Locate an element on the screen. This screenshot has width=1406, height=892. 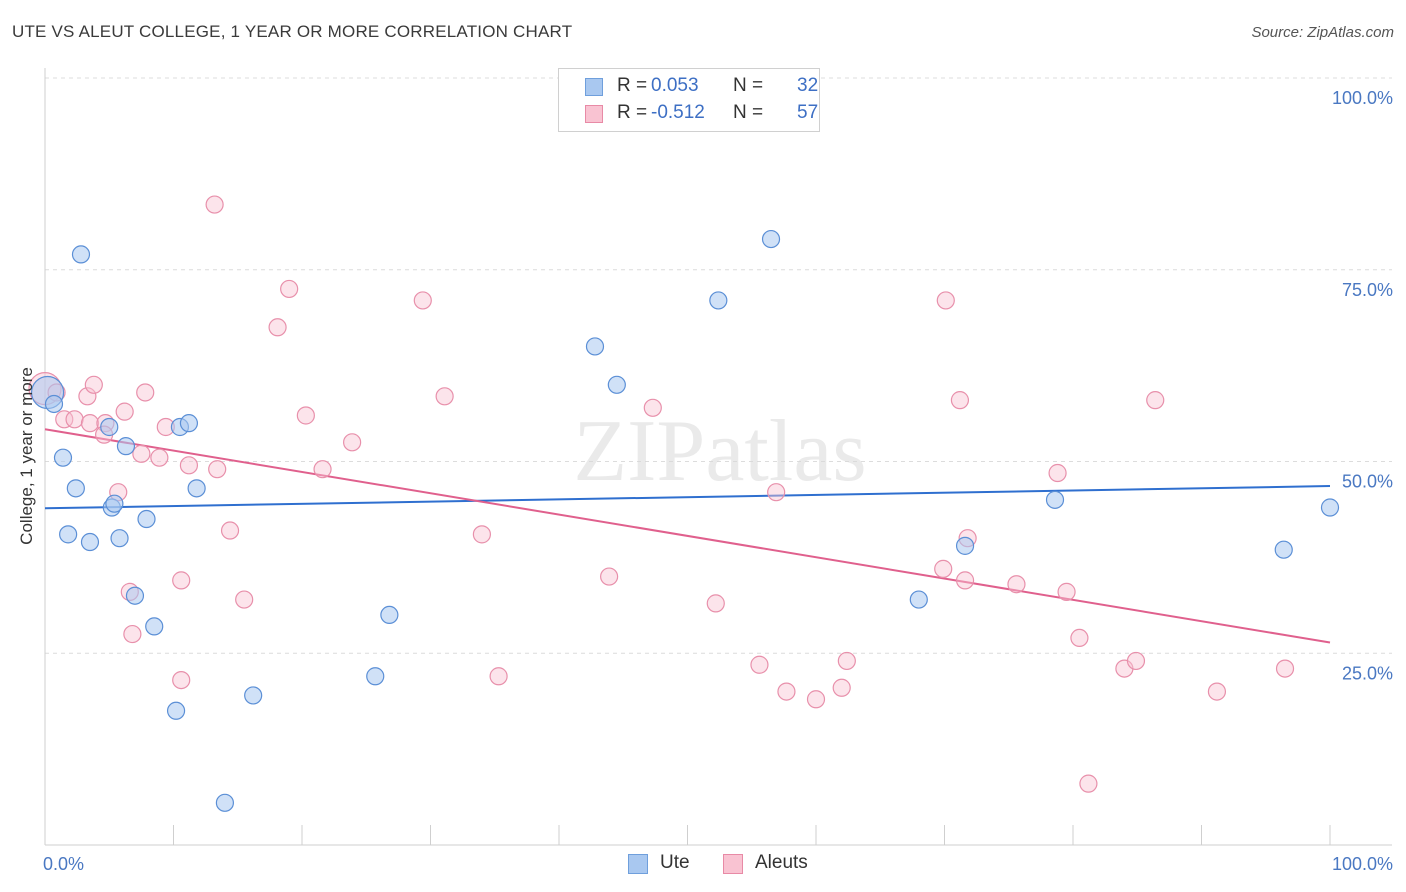
watermark: ZIPatlas is located at coordinates (719, 451).